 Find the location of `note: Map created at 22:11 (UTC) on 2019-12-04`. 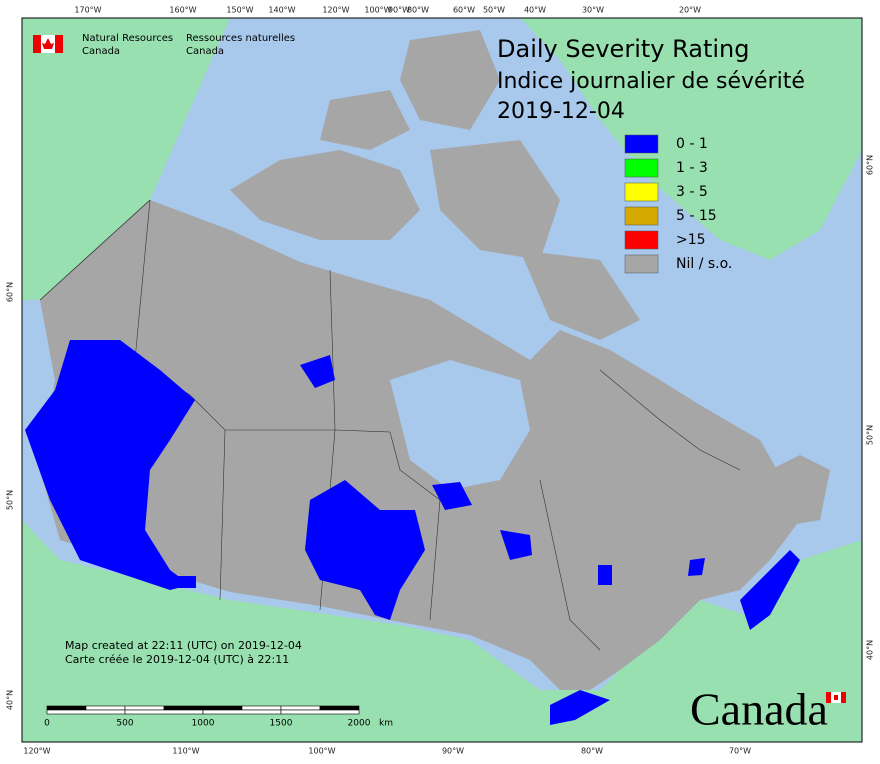

note: Map created at 22:11 (UTC) on 2019-12-04 is located at coordinates (183, 645).